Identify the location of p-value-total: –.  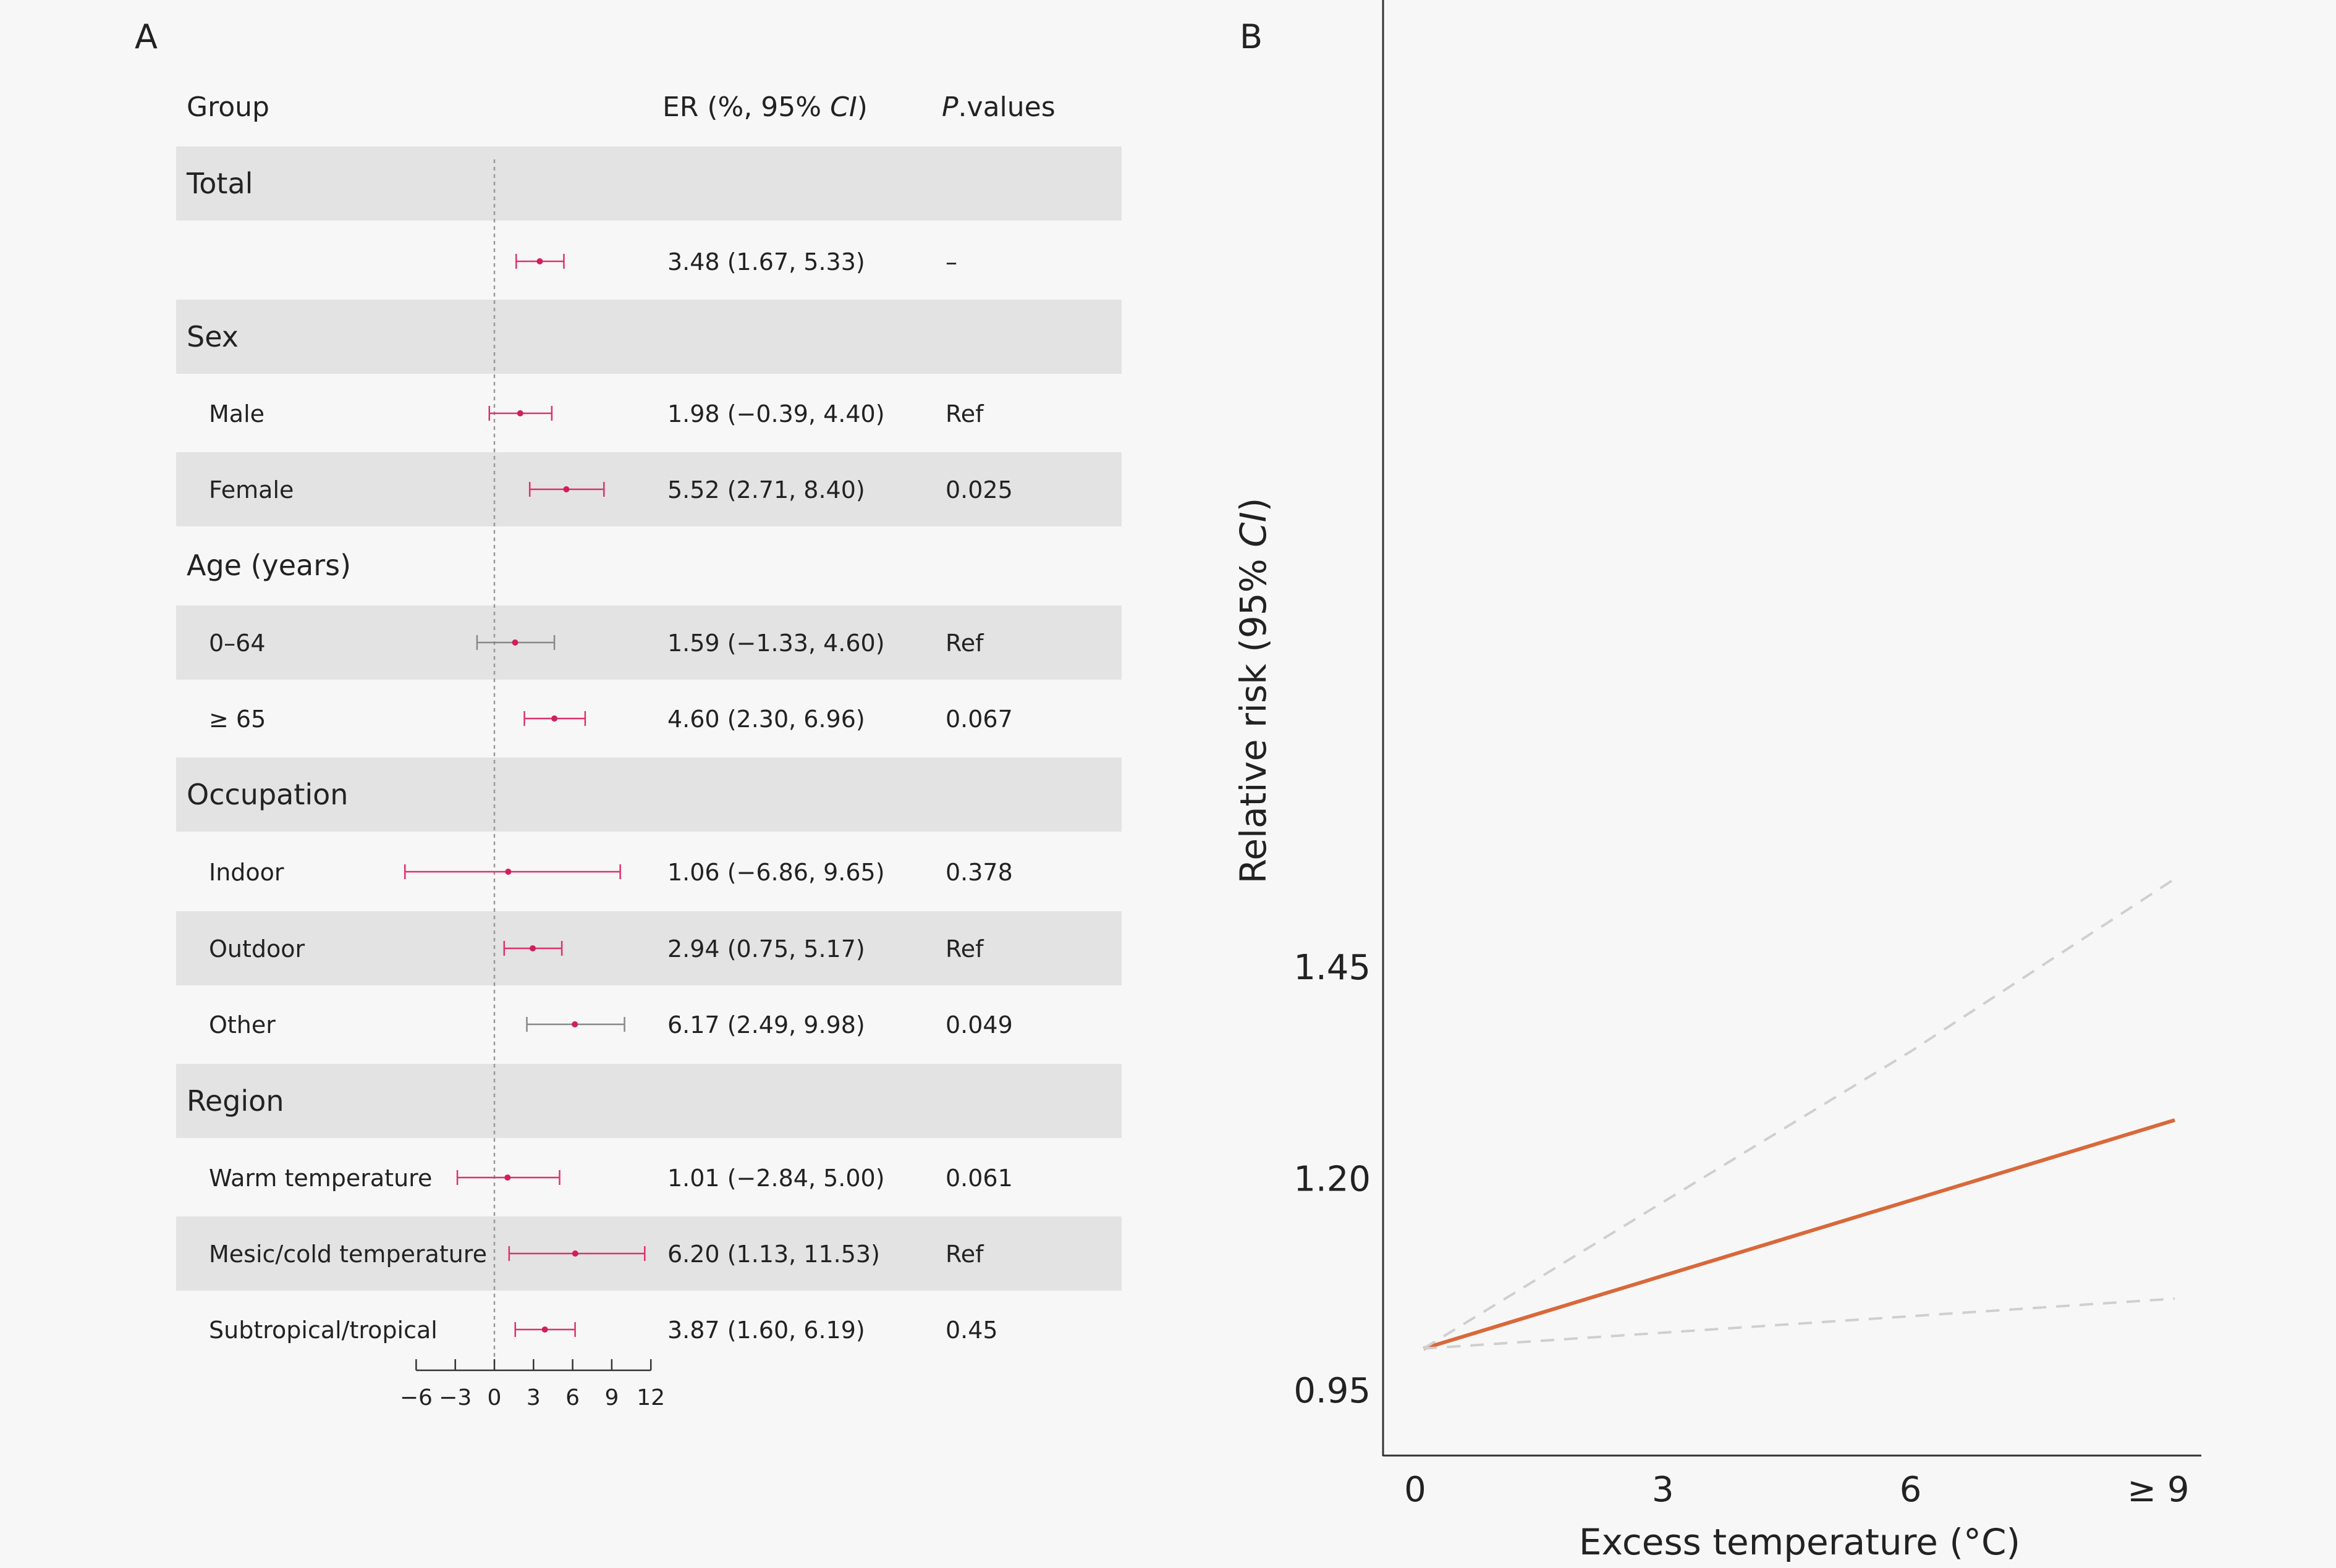
(951, 262).